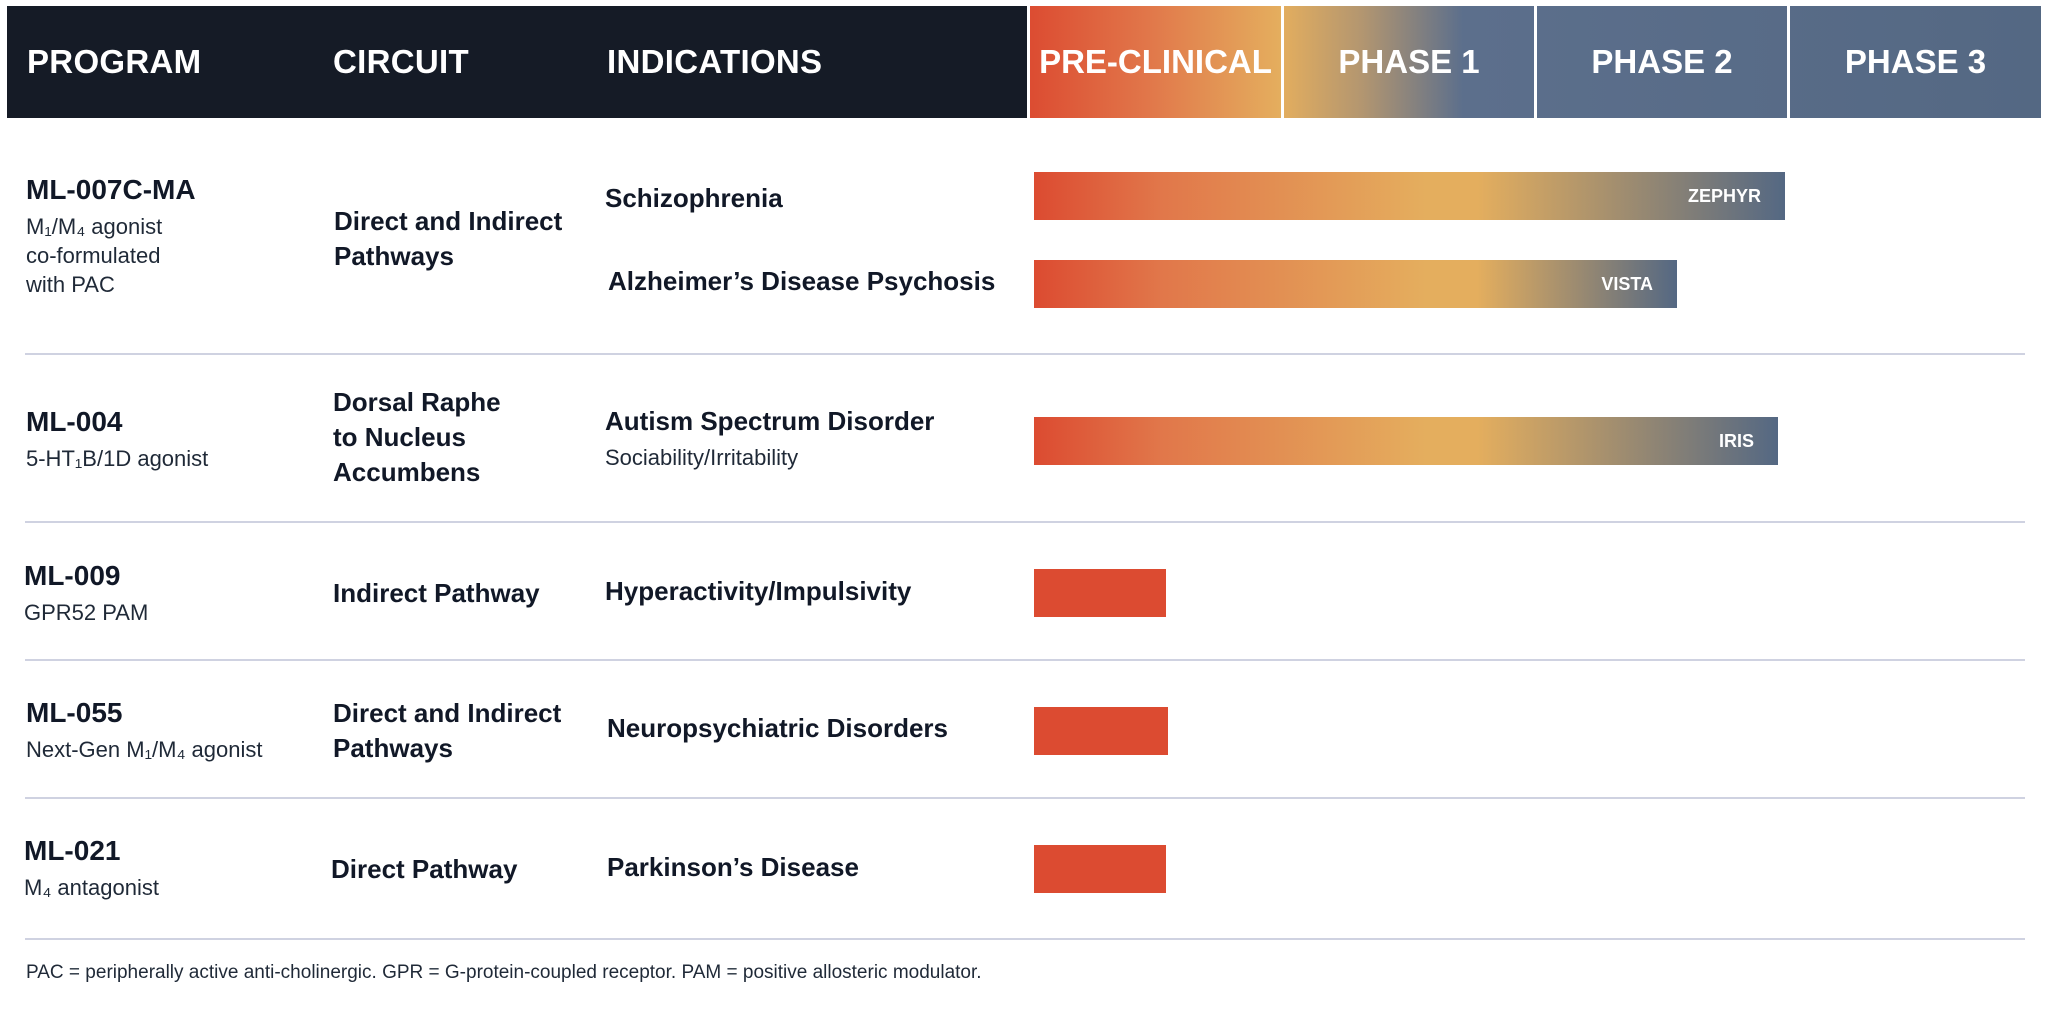 The height and width of the screenshot is (1031, 2048). What do you see at coordinates (1409, 61) in the screenshot?
I see `header-phase-1: PHASE 1` at bounding box center [1409, 61].